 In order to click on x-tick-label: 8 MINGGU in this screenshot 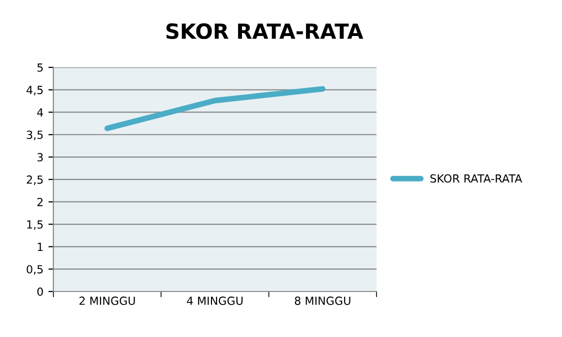, I will do `click(322, 300)`.